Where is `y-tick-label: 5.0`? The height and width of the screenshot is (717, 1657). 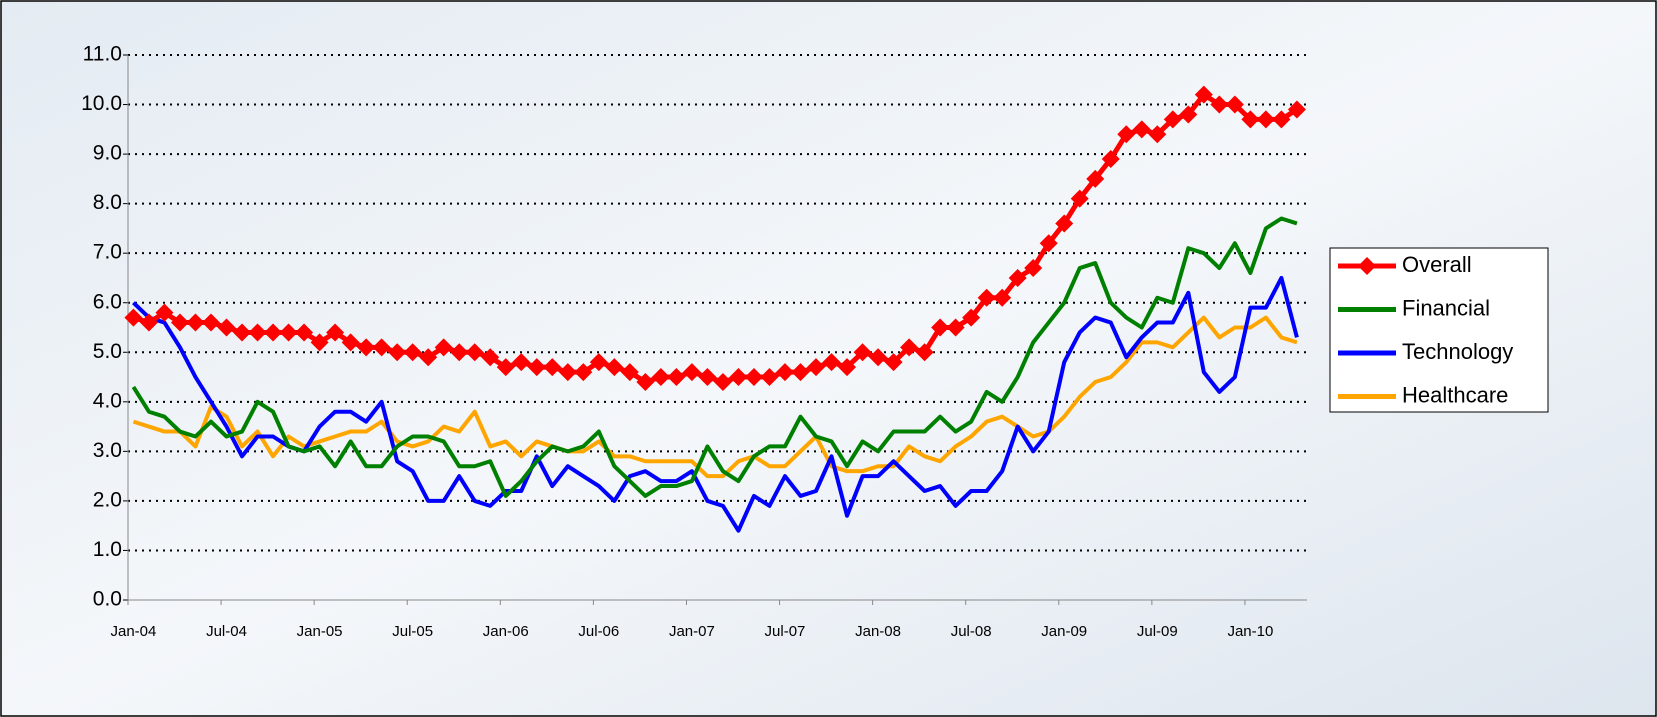
y-tick-label: 5.0 is located at coordinates (107, 351).